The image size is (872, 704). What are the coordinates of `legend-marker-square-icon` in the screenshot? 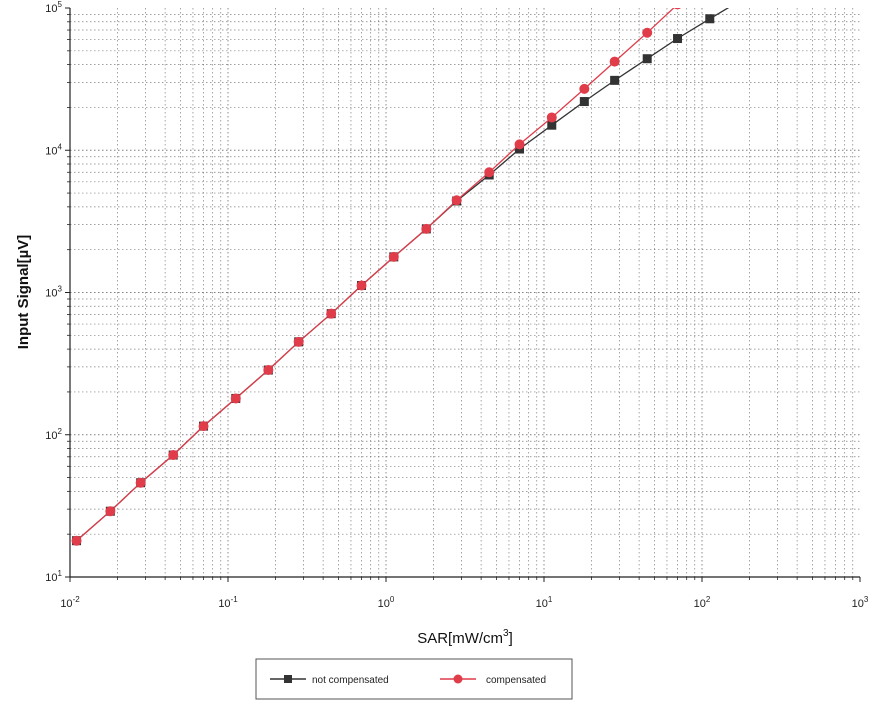 It's located at (288, 679).